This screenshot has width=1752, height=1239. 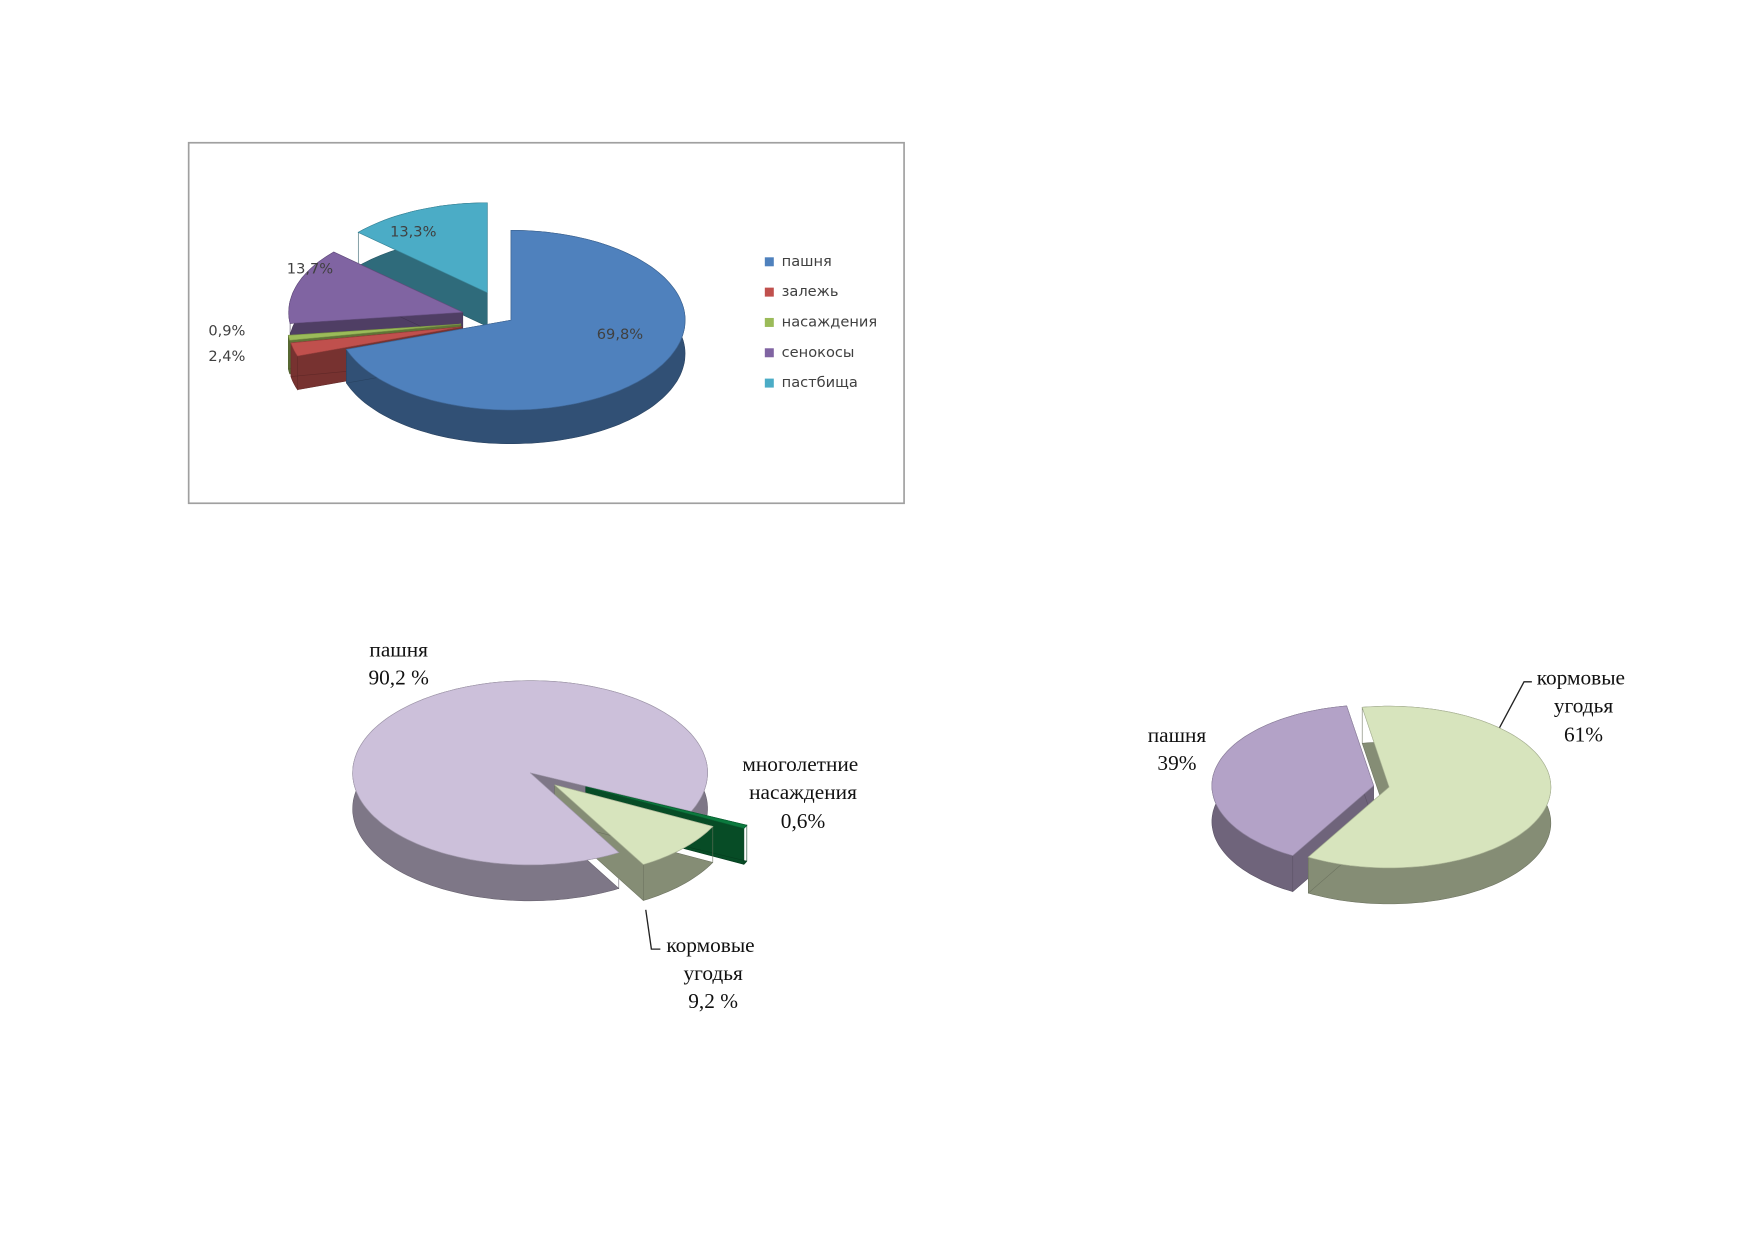 What do you see at coordinates (1176, 763) in the screenshot?
I see `value-label: 39%` at bounding box center [1176, 763].